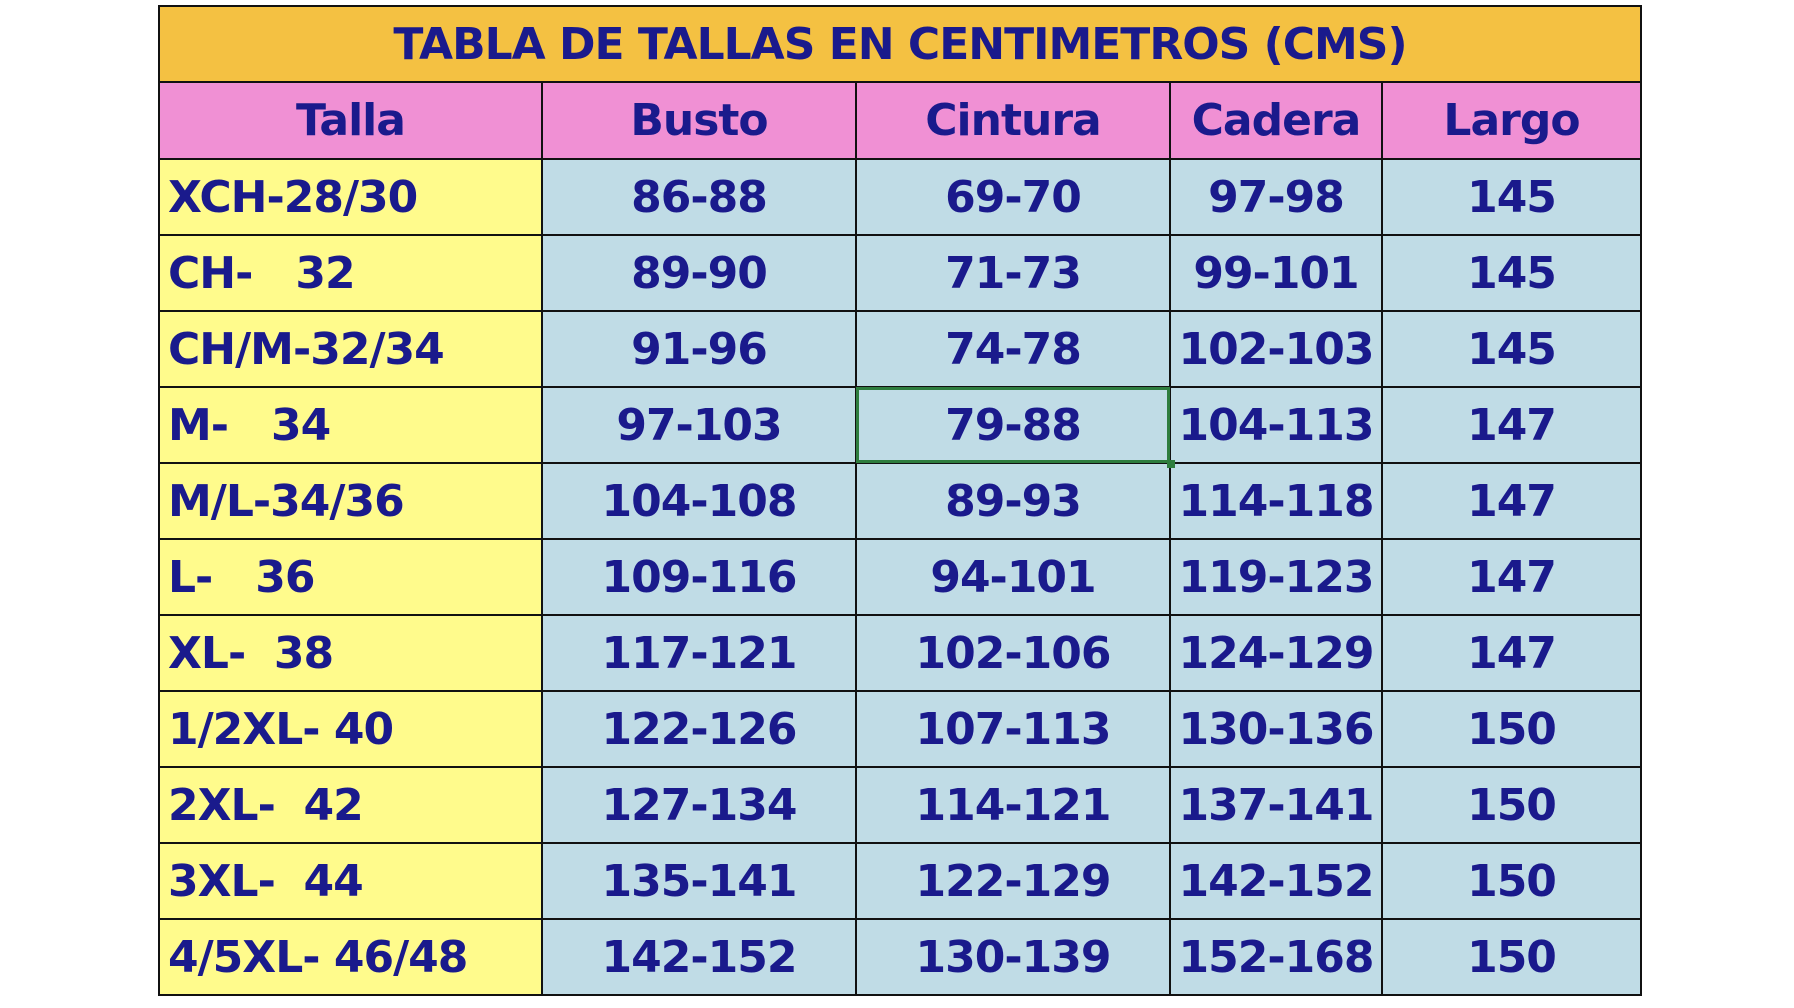  Describe the element at coordinates (350, 349) in the screenshot. I see `cell-talla: CH/M-32/34` at that location.